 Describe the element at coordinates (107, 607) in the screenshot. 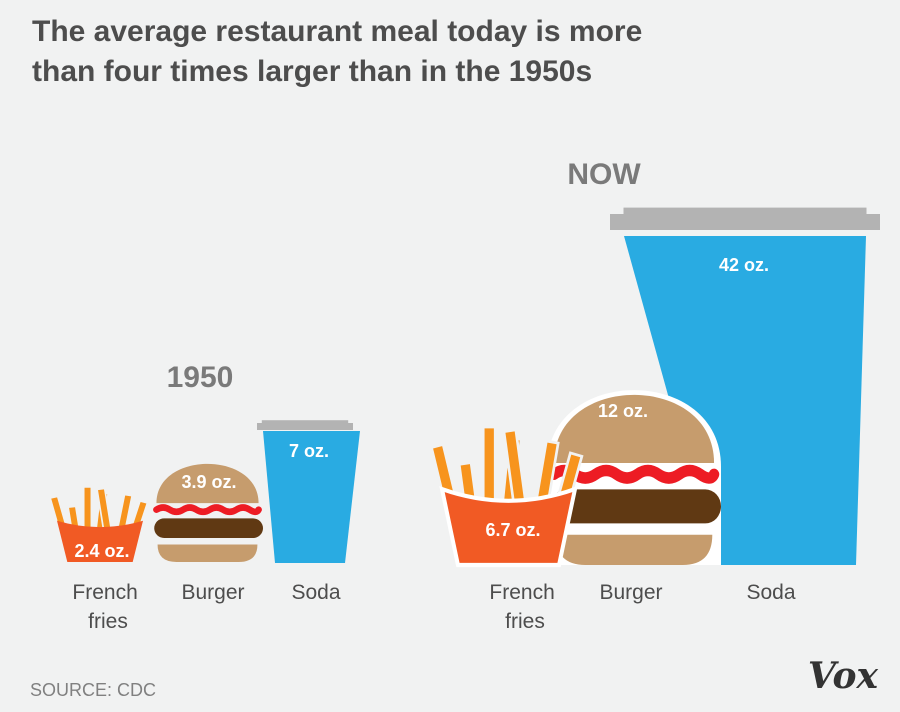

I see `category-label-fries-1950: French fries` at that location.